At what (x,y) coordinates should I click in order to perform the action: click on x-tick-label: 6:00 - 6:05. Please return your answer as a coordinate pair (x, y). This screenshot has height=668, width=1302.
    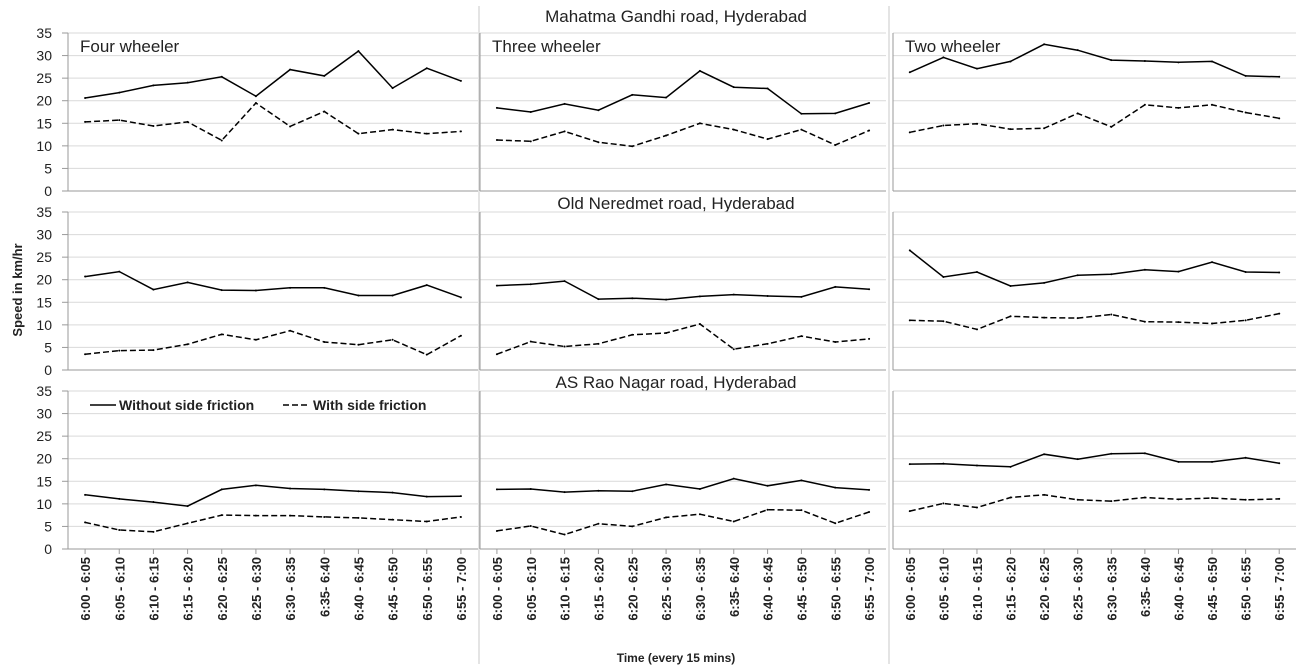
    Looking at the image, I should click on (910, 589).